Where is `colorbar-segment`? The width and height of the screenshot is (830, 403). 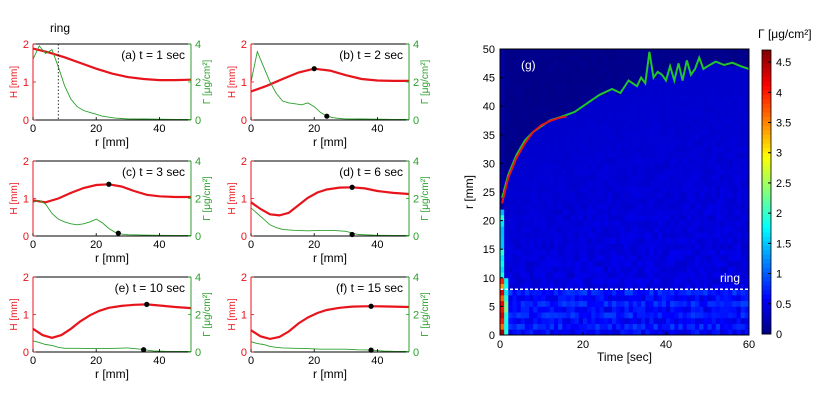
colorbar-segment is located at coordinates (766, 288).